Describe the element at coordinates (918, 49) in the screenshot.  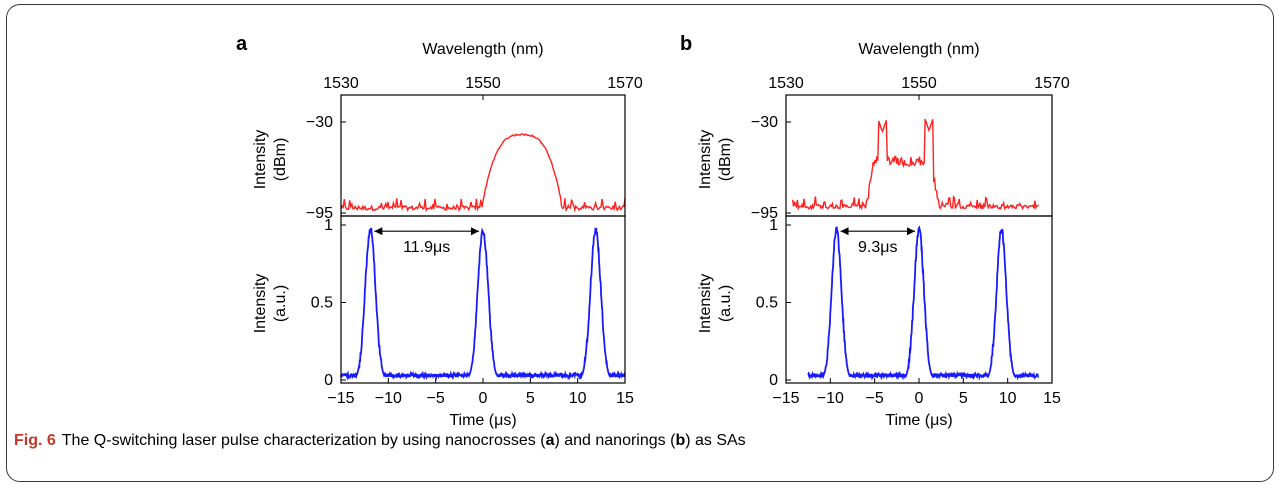
I see `panel-b-spectrum-xlabel: Wavelength (nm)` at that location.